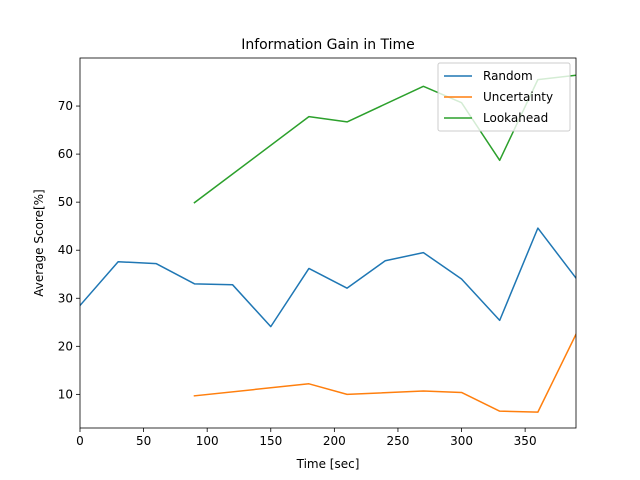 The image size is (640, 480). Describe the element at coordinates (65, 106) in the screenshot. I see `y-tick-label: 70` at that location.